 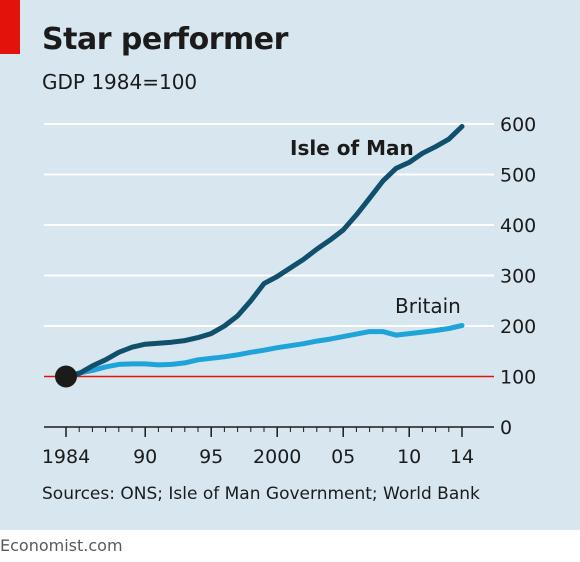 What do you see at coordinates (145, 457) in the screenshot?
I see `x-tick-label: 90` at bounding box center [145, 457].